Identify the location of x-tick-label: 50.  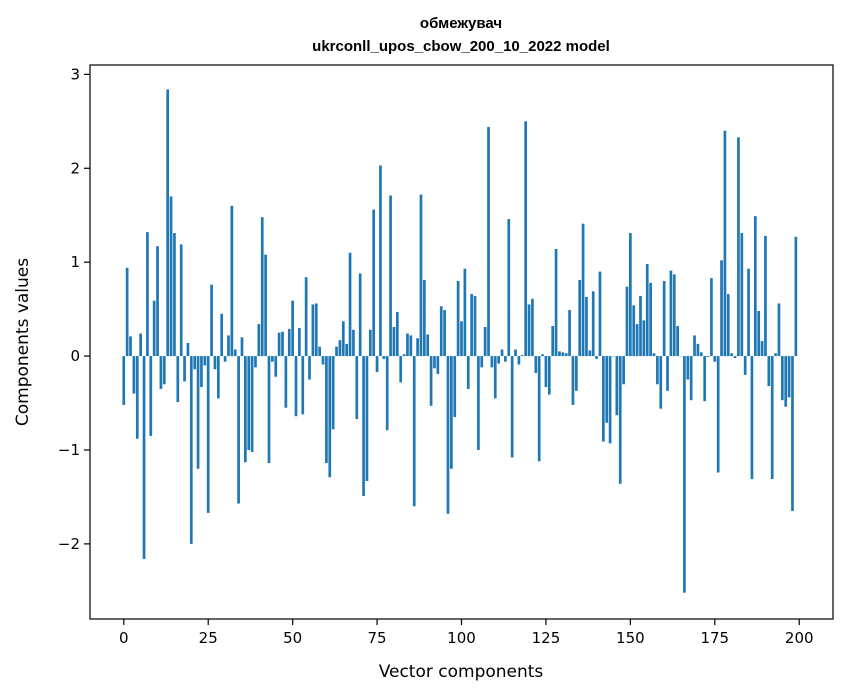
(292, 638).